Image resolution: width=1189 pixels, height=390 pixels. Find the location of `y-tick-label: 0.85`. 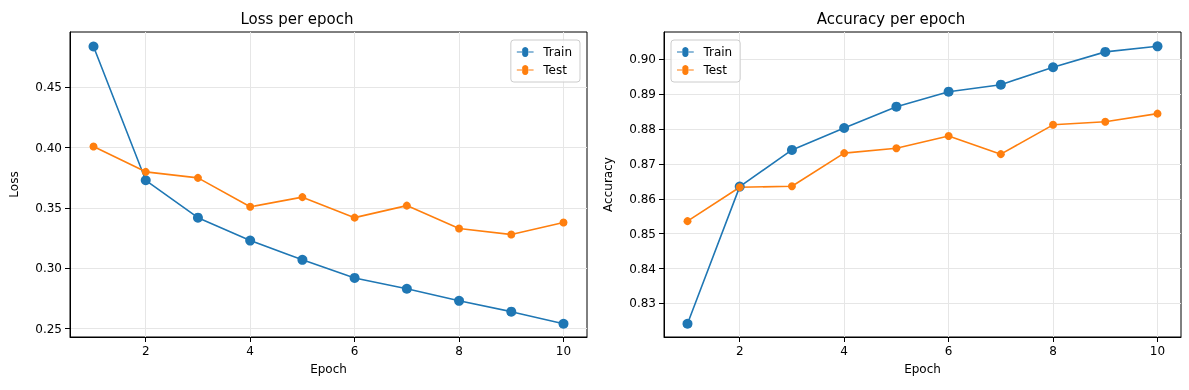

y-tick-label: 0.85 is located at coordinates (642, 233).